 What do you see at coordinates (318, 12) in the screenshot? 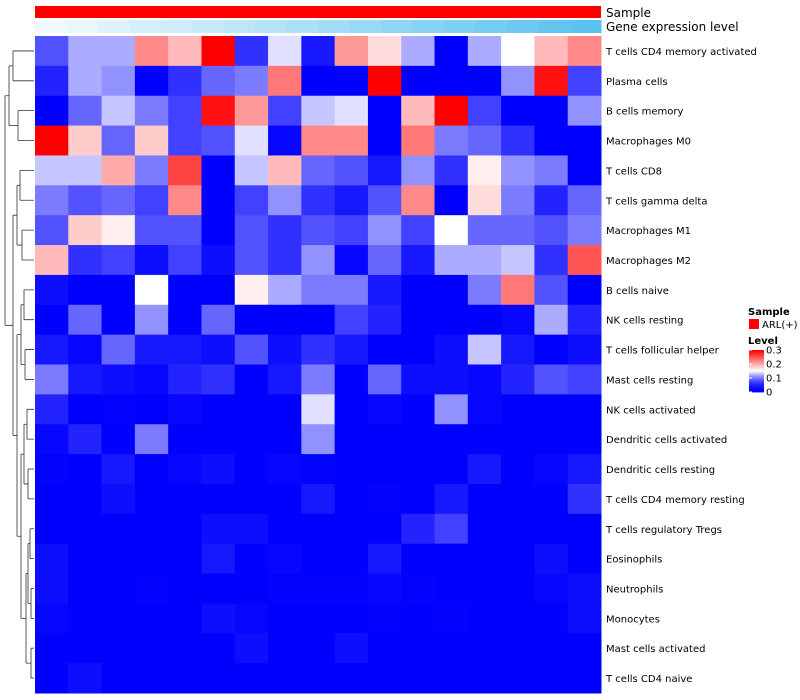
I see `sample-track` at bounding box center [318, 12].